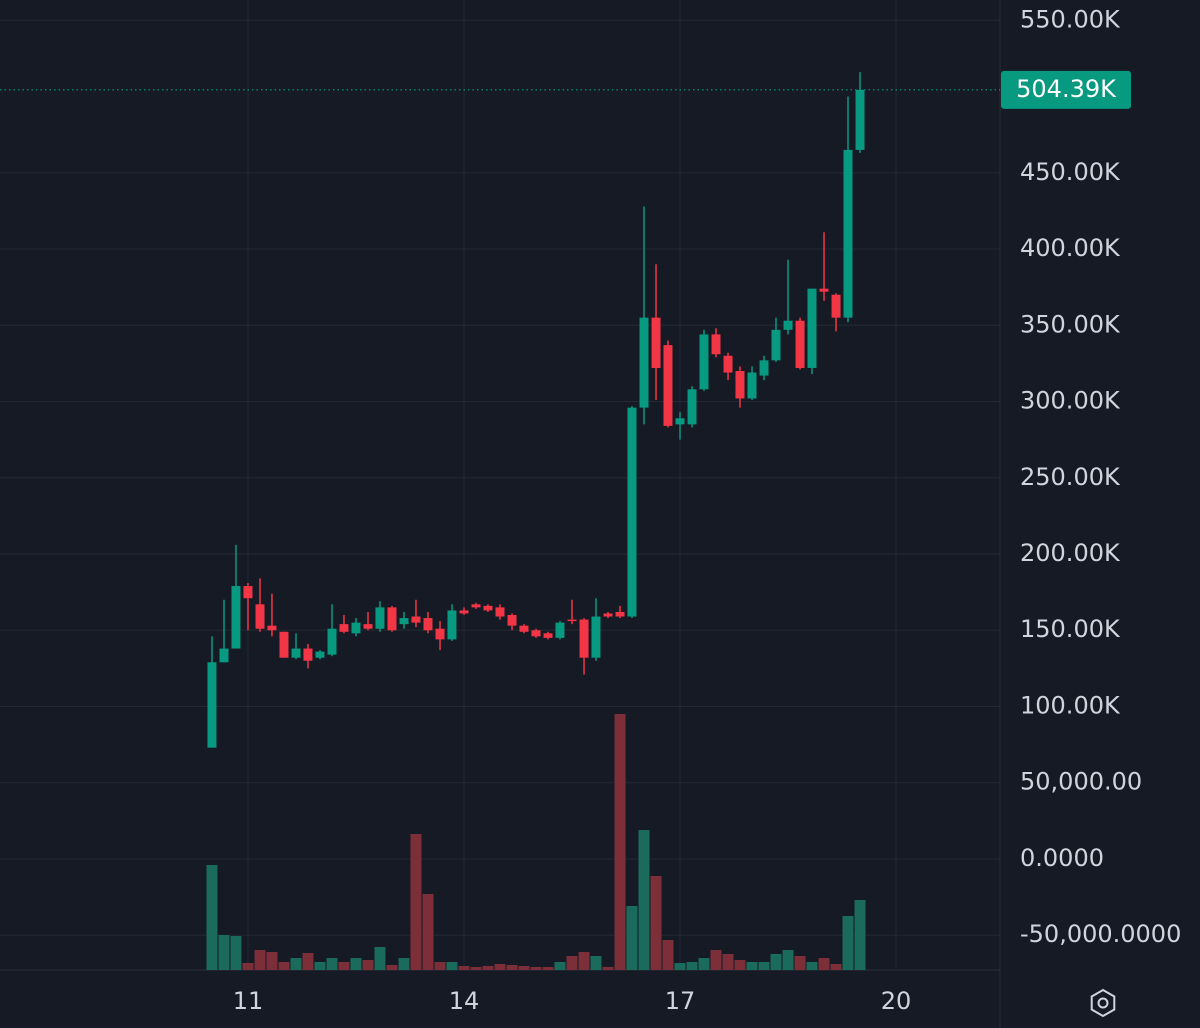 The width and height of the screenshot is (1200, 1028). I want to click on y-tick-label: 150.00K, so click(1070, 629).